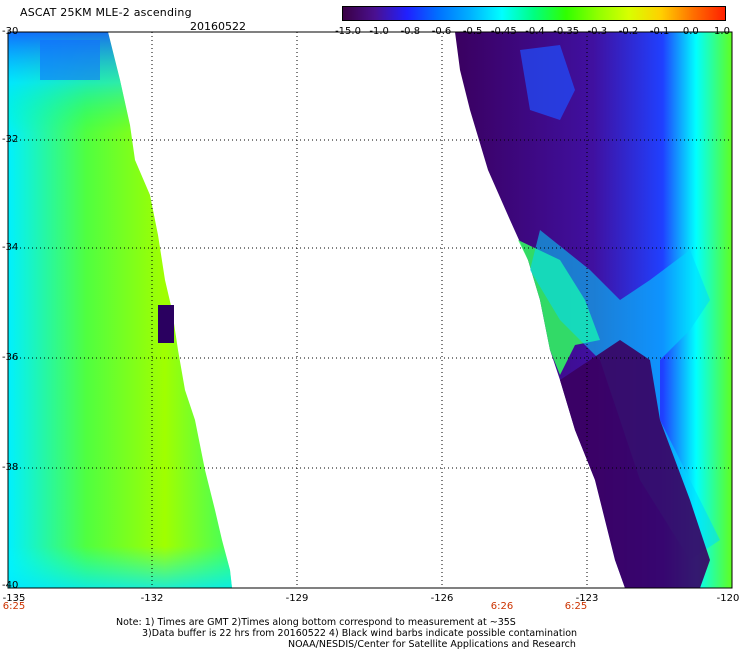 Image resolution: width=740 pixels, height=650 pixels. What do you see at coordinates (442, 598) in the screenshot?
I see `lon-label-126: -126` at bounding box center [442, 598].